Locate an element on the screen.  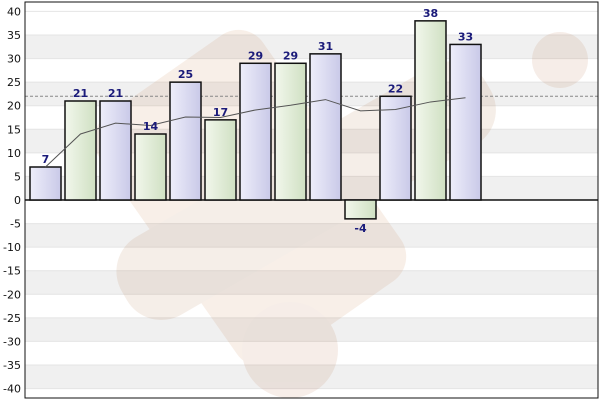
y-tick-label: 15 is located at coordinates (14, 129).